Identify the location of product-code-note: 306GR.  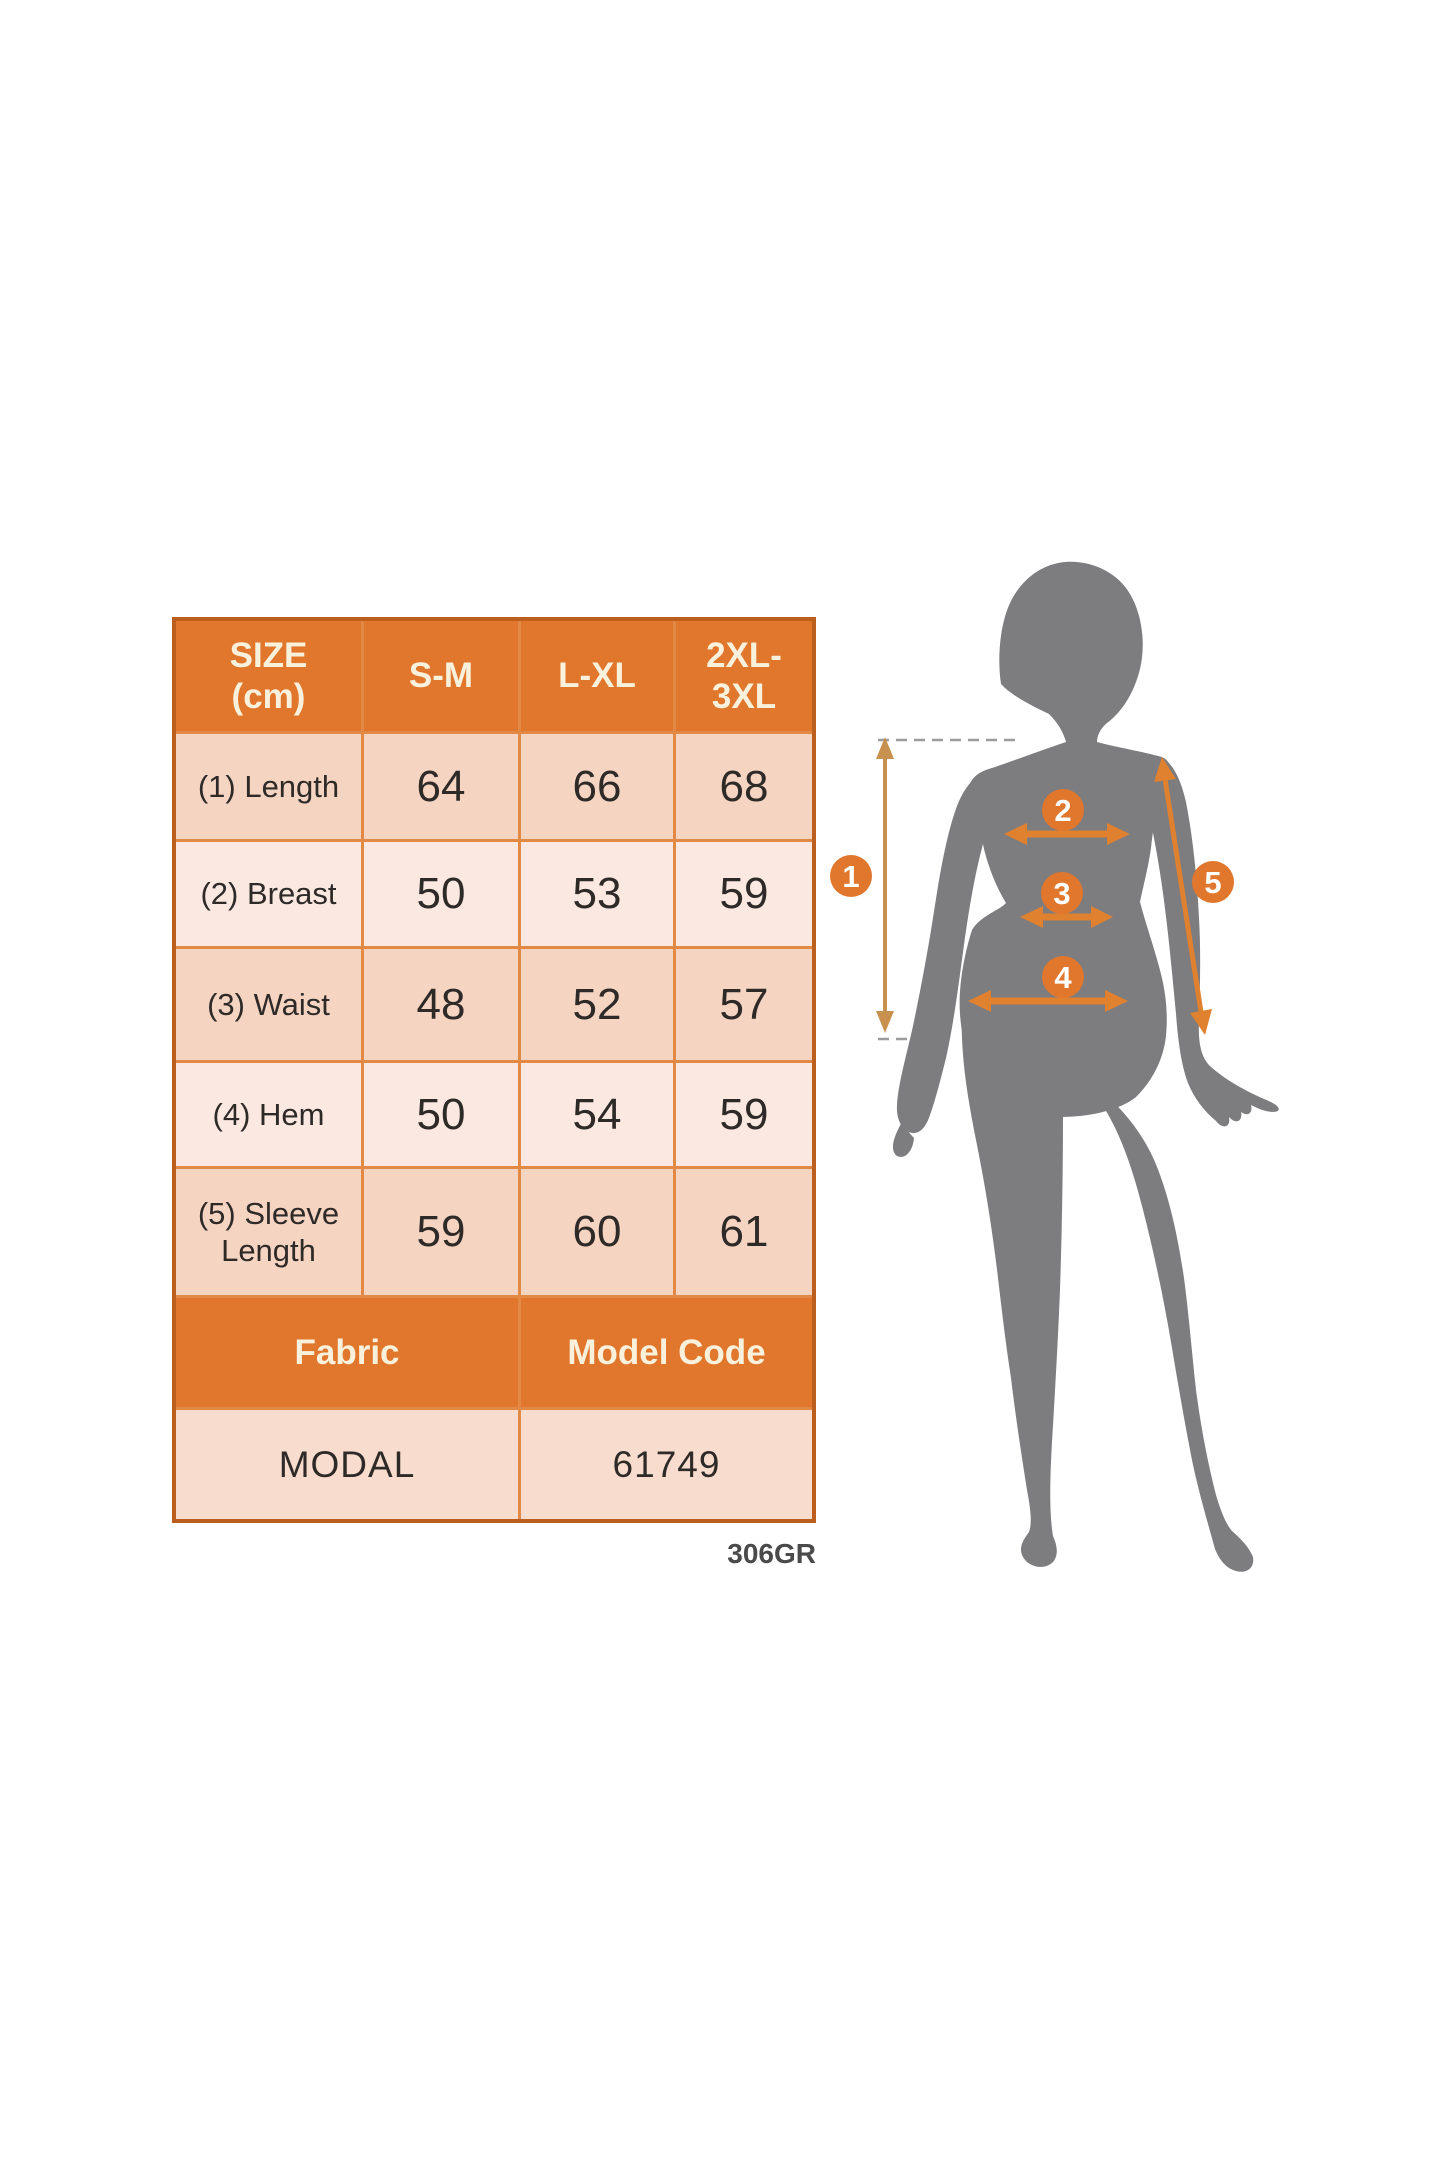
(771, 1553).